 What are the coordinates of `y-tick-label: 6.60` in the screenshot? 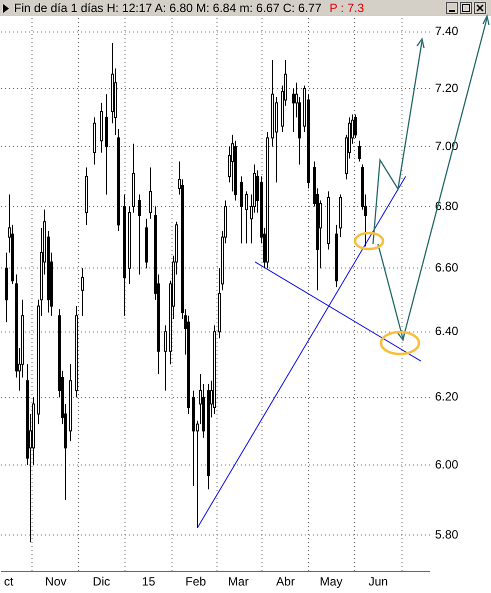 It's located at (447, 267).